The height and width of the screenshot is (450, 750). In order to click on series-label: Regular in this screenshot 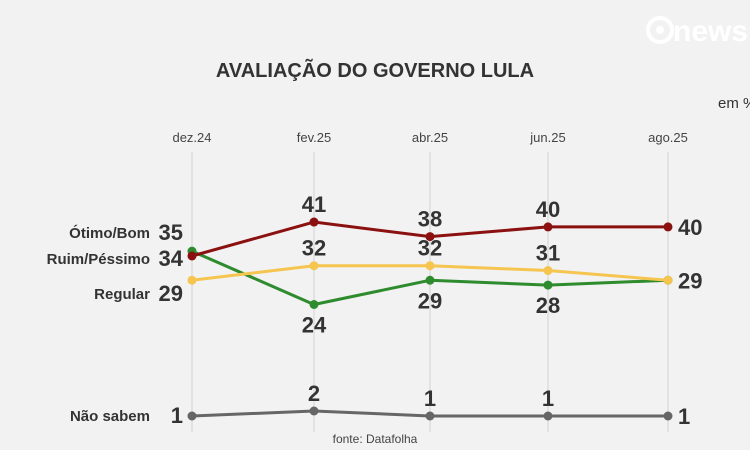, I will do `click(122, 294)`.